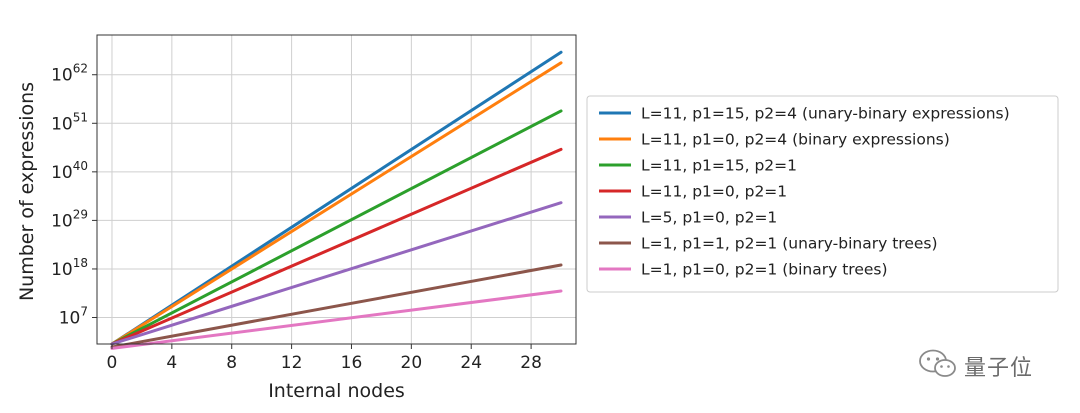  Describe the element at coordinates (719, 166) in the screenshot. I see `legend-label: L=11, p1=15, p2=1` at that location.